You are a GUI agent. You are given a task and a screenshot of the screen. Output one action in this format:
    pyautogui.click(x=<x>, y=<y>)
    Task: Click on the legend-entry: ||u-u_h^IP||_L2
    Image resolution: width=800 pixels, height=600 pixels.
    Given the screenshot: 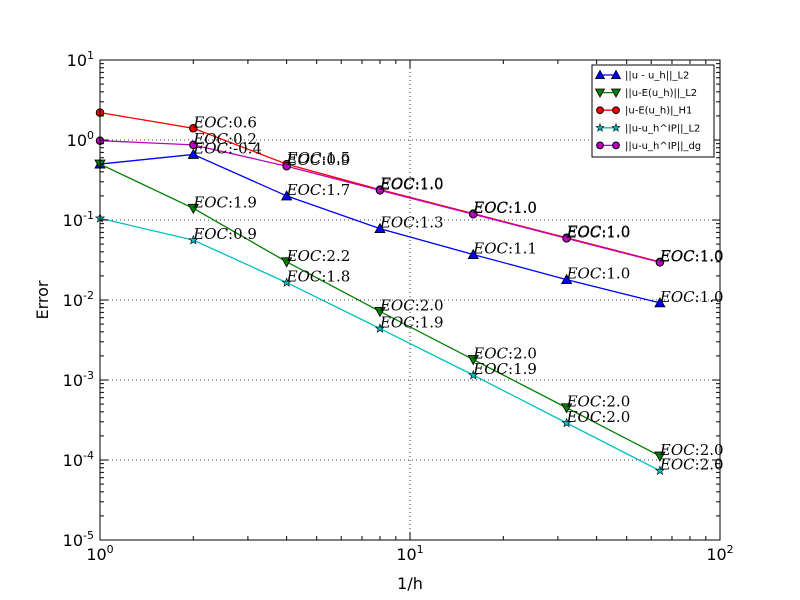 What is the action you would take?
    pyautogui.click(x=647, y=128)
    